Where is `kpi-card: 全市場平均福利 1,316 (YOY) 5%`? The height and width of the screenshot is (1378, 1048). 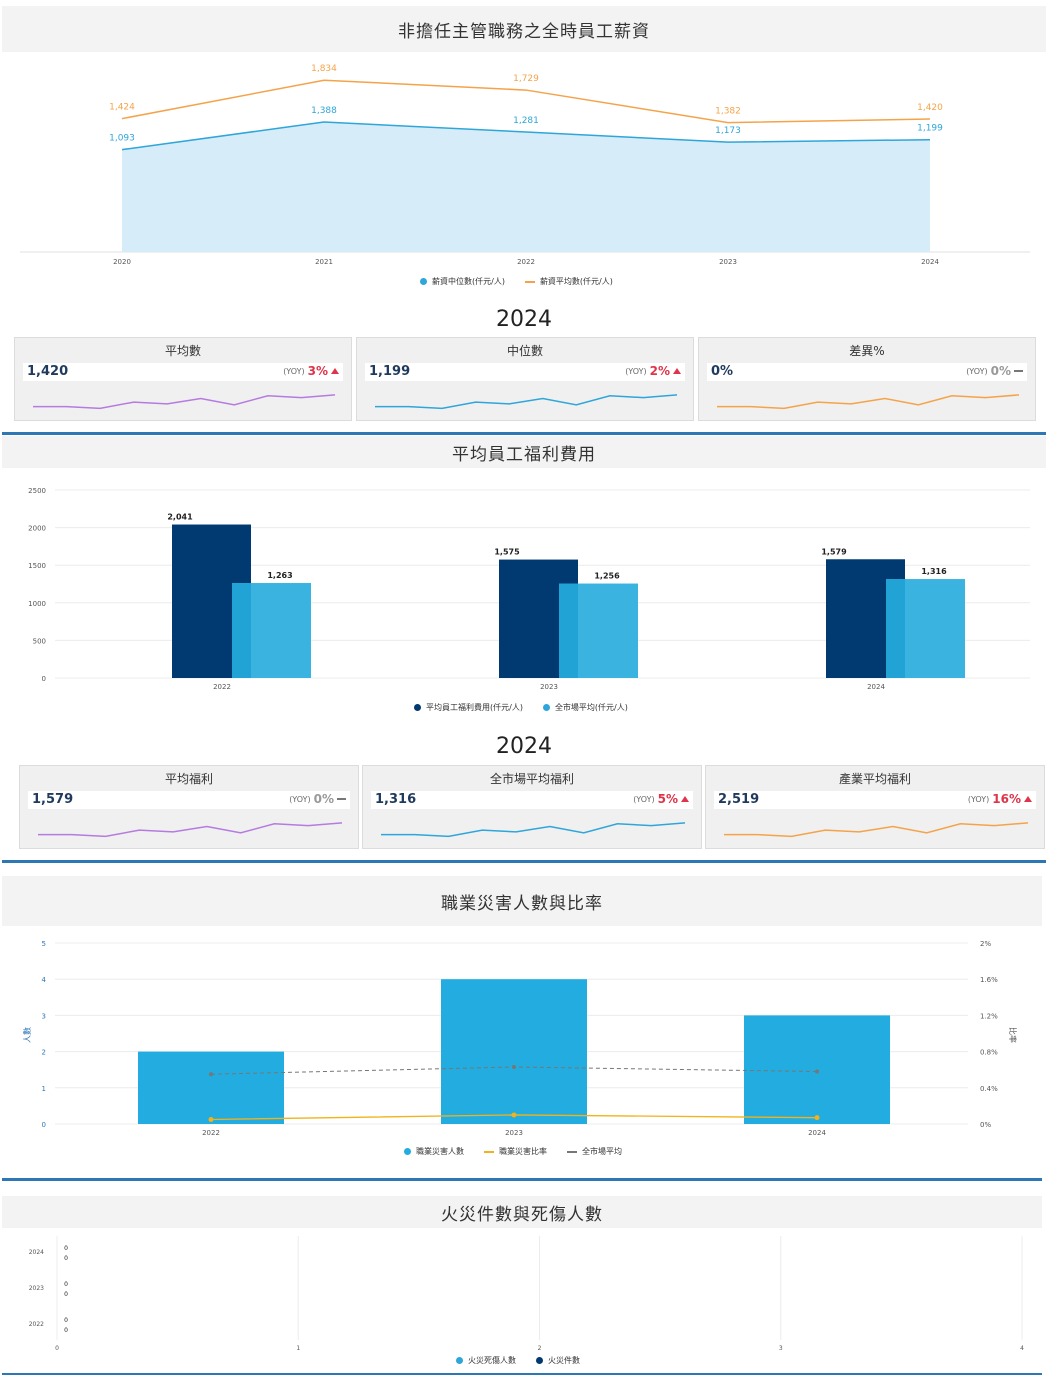 kpi-card: 全市場平均福利 1,316 (YOY) 5% is located at coordinates (532, 807).